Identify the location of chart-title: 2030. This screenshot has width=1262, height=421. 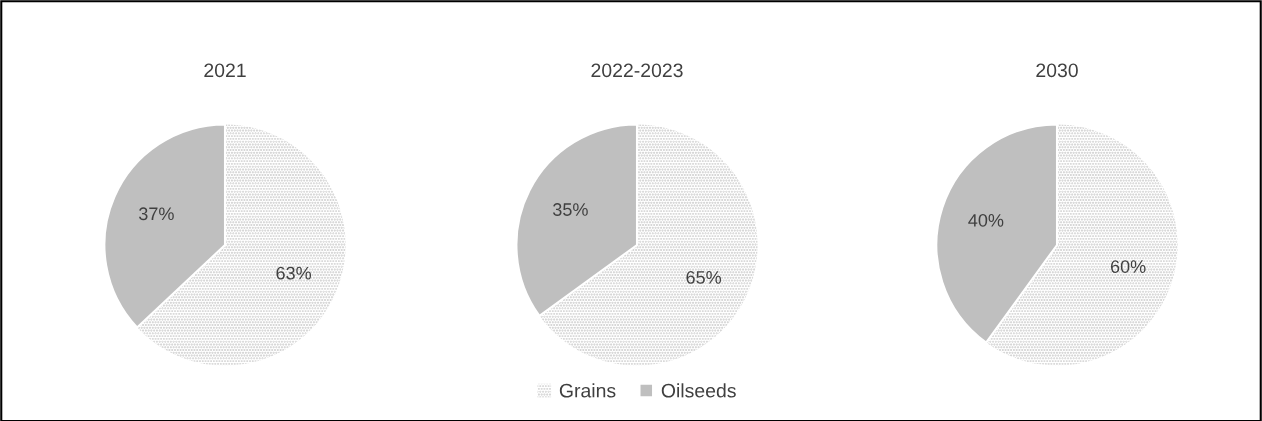
(1057, 70).